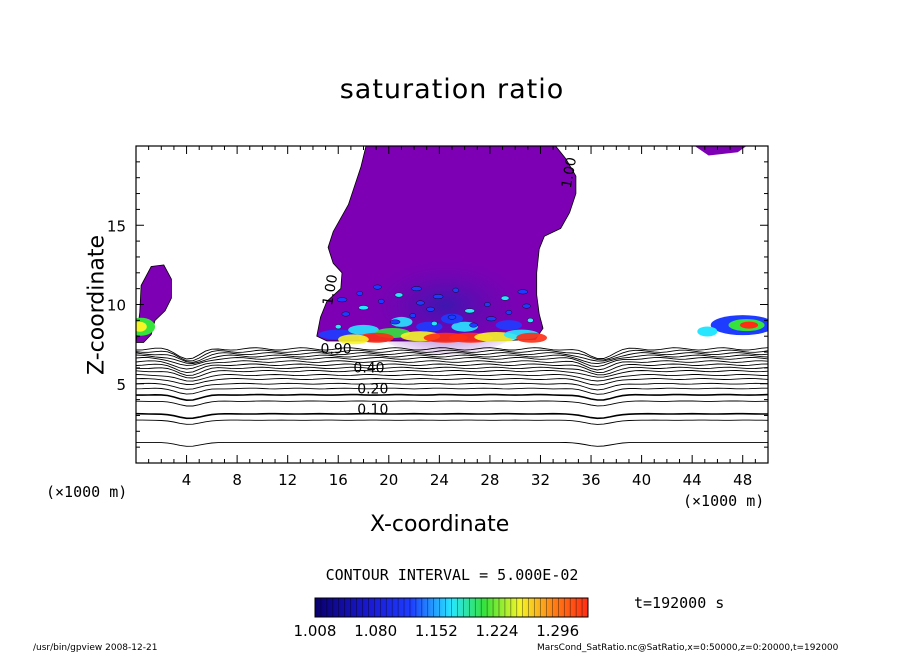 The image size is (904, 654). I want to click on top-right-sliver, so click(720, 151).